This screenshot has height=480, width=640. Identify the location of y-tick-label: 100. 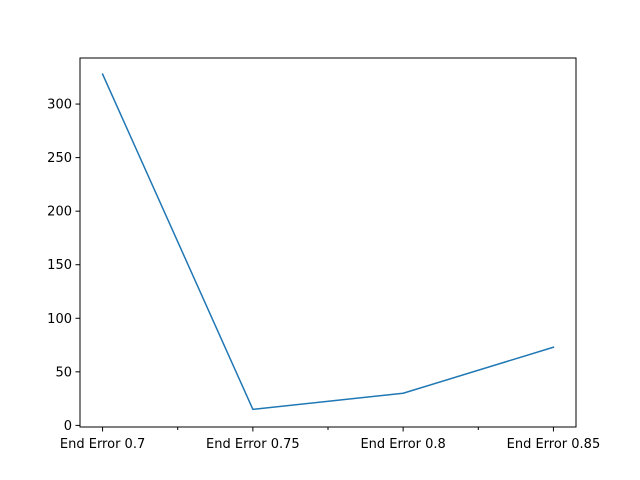
(59, 319).